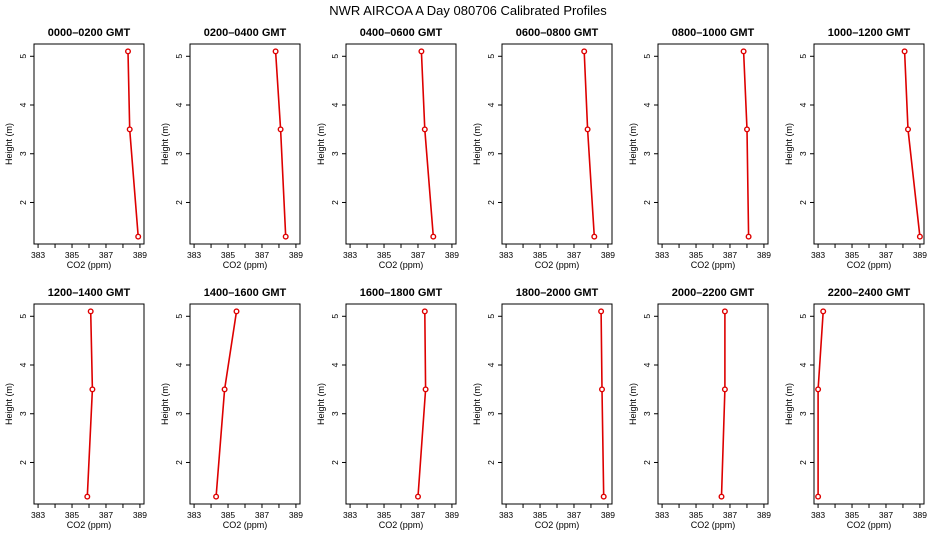 The image size is (936, 540). What do you see at coordinates (557, 293) in the screenshot?
I see `panel-title: 1800–2000 GMT` at bounding box center [557, 293].